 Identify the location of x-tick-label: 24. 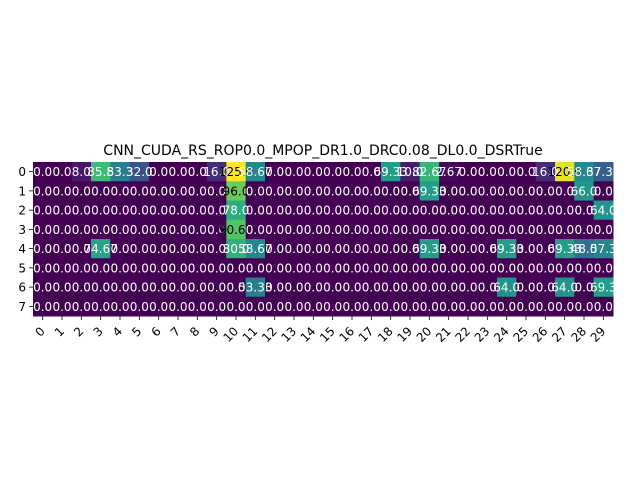
(501, 334).